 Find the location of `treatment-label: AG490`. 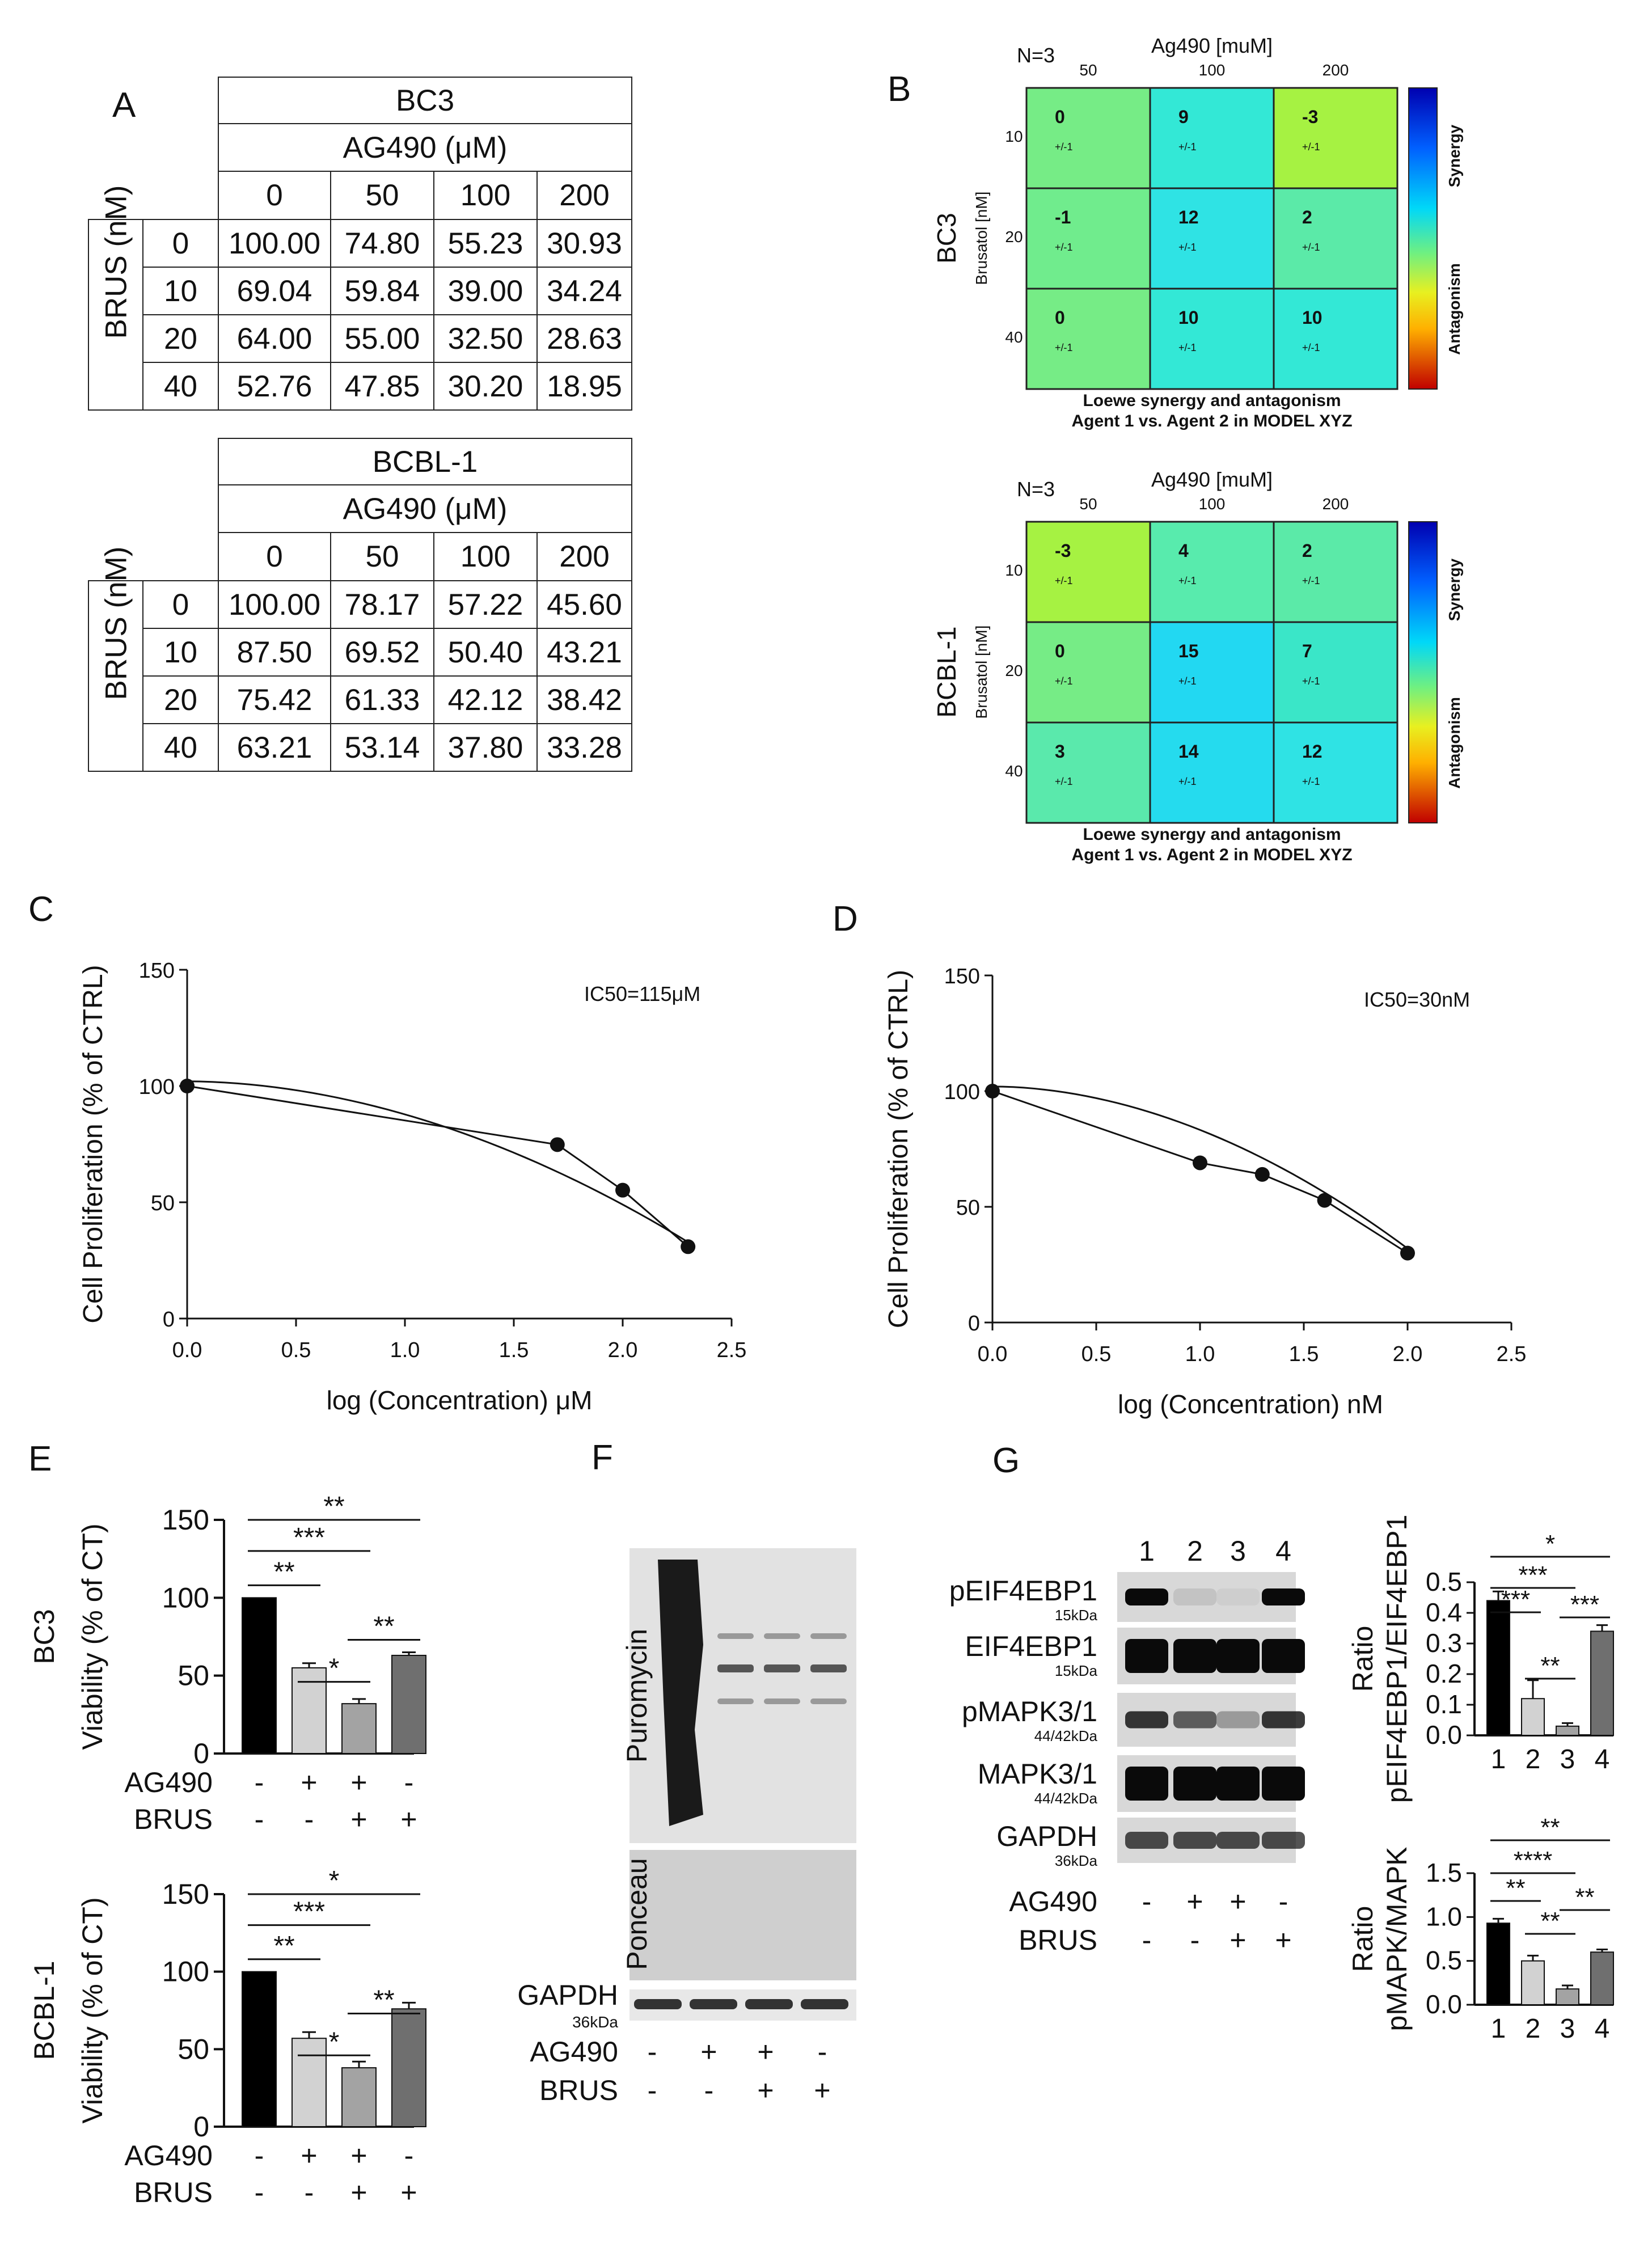

treatment-label: AG490 is located at coordinates (1053, 1901).